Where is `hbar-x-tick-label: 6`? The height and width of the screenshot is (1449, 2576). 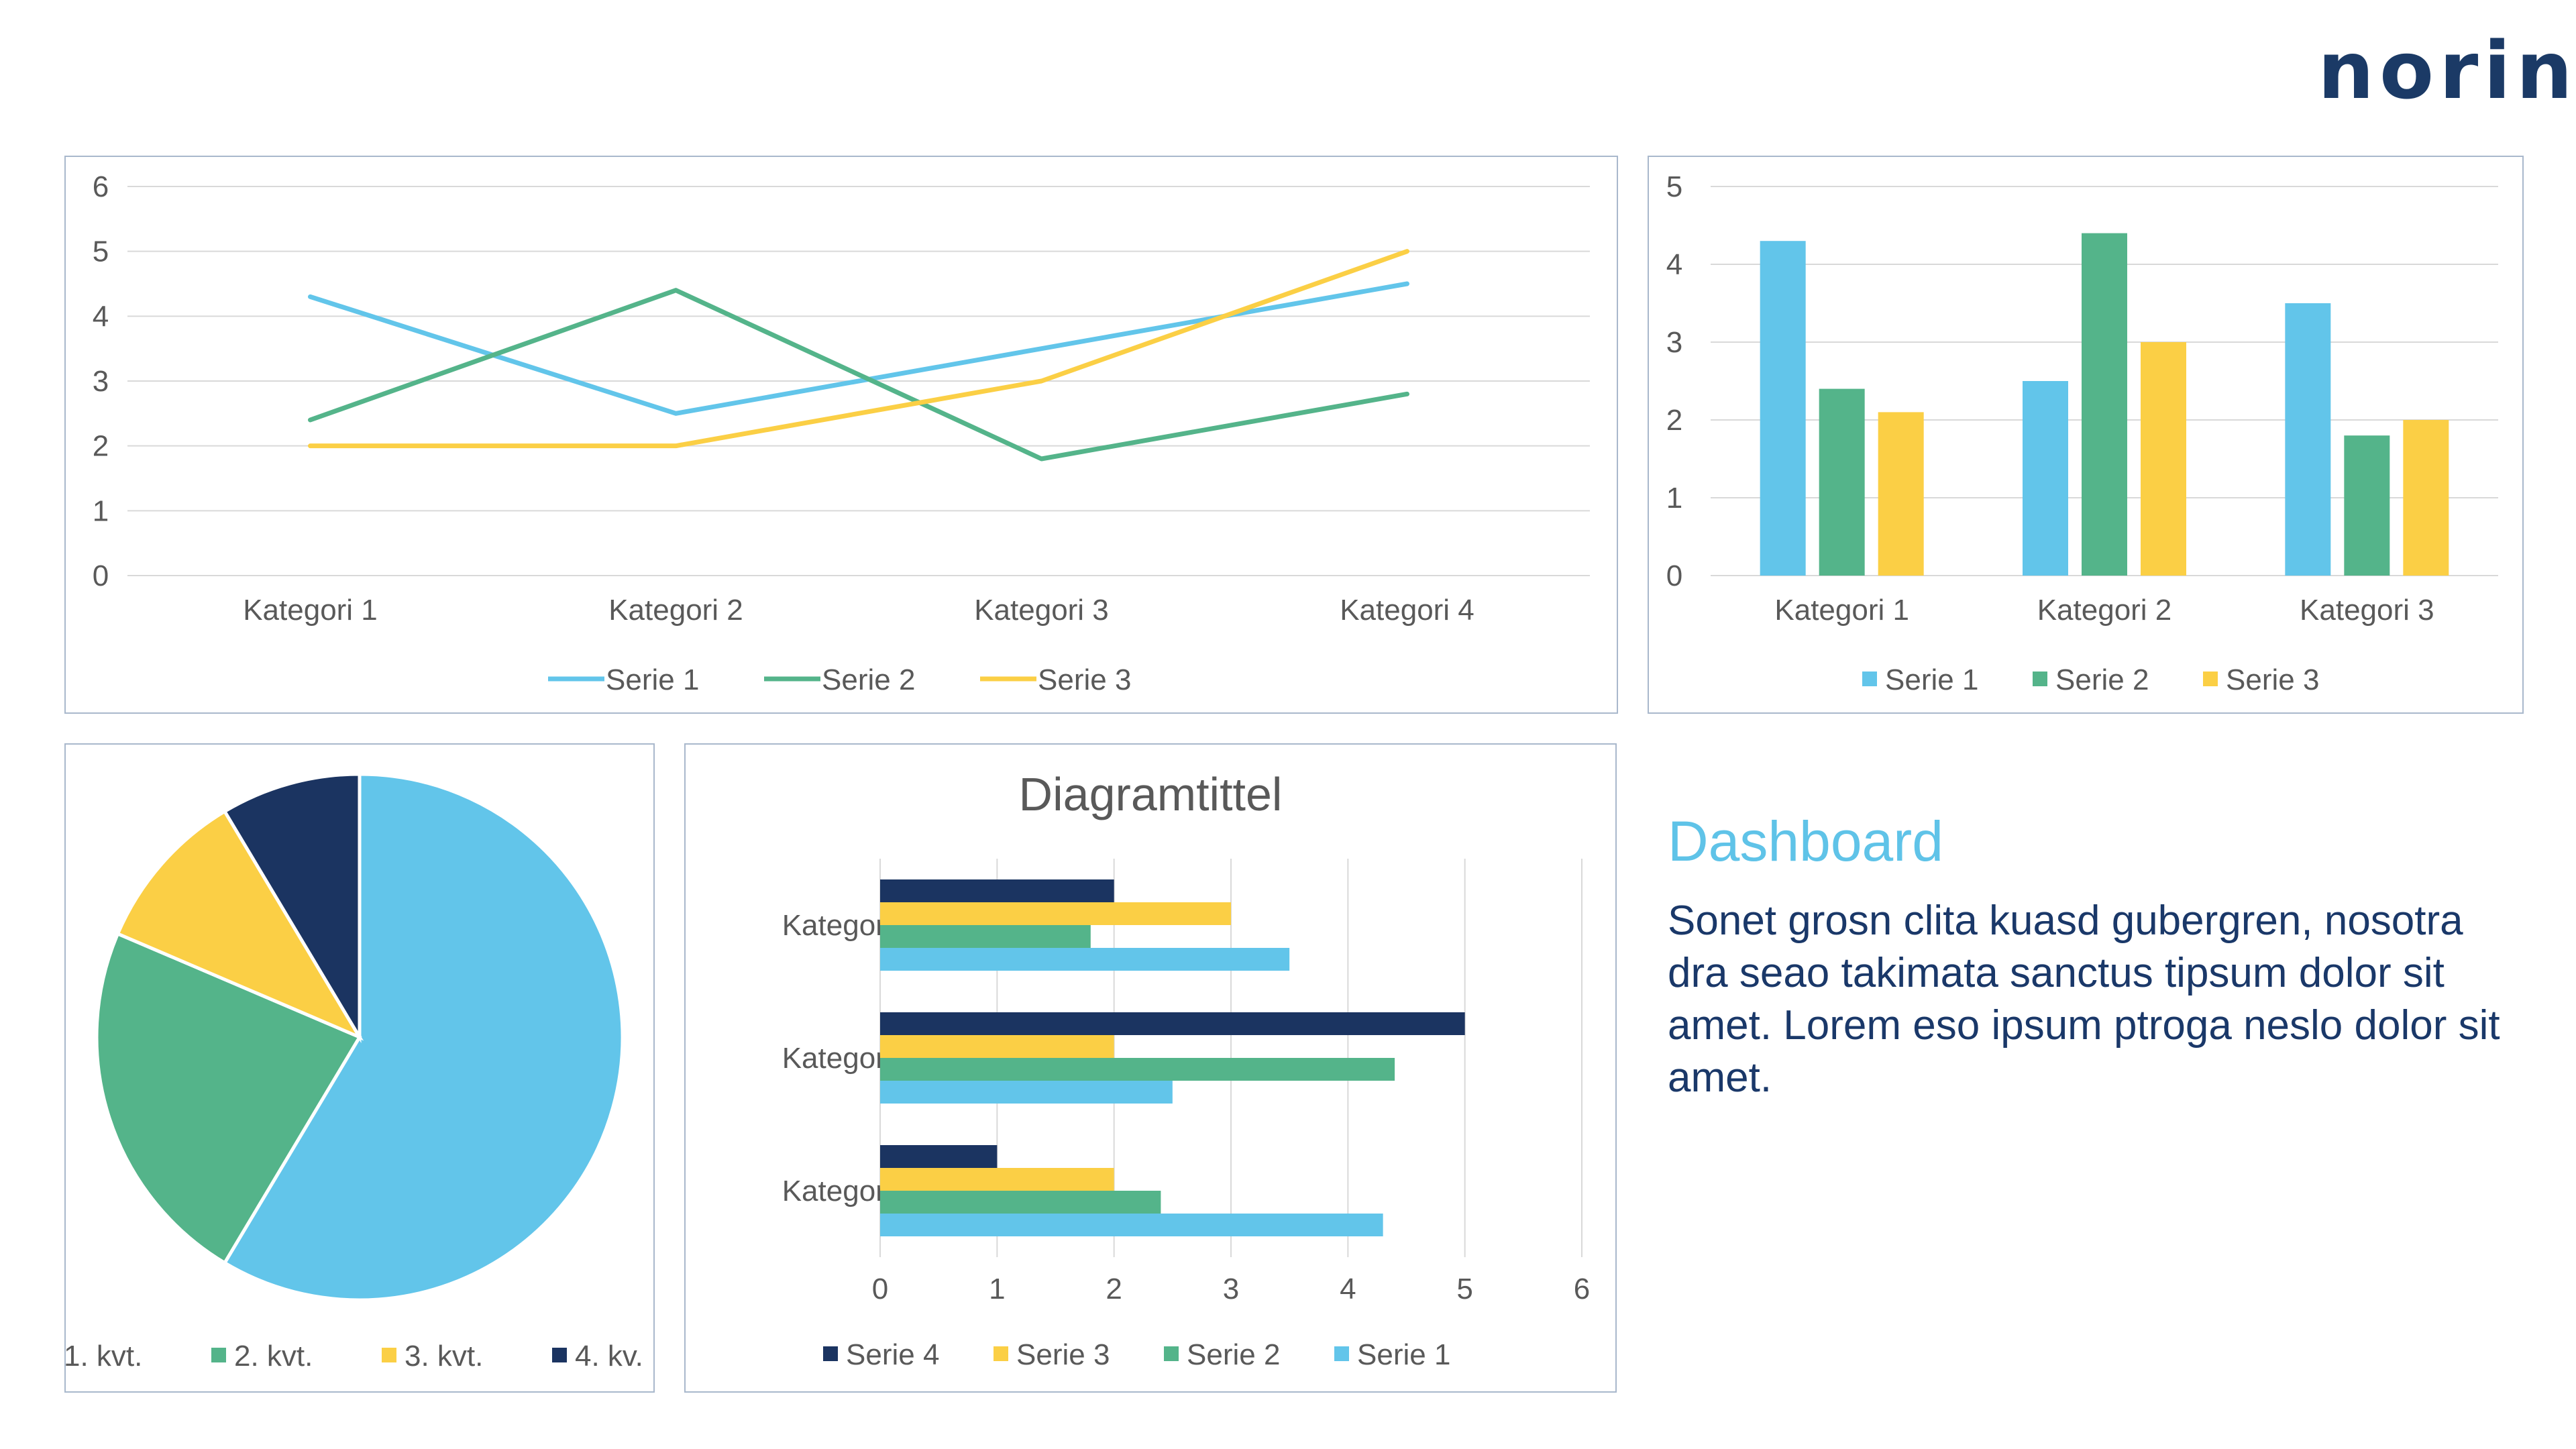
hbar-x-tick-label: 6 is located at coordinates (1582, 1289).